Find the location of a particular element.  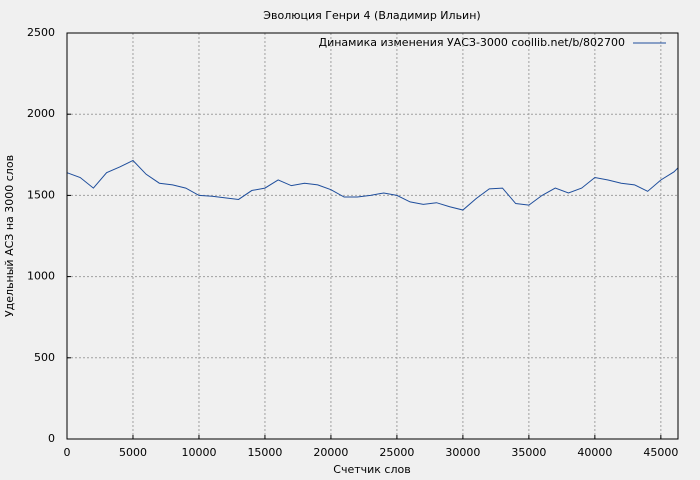

x-tick-label: 5000 is located at coordinates (133, 452).